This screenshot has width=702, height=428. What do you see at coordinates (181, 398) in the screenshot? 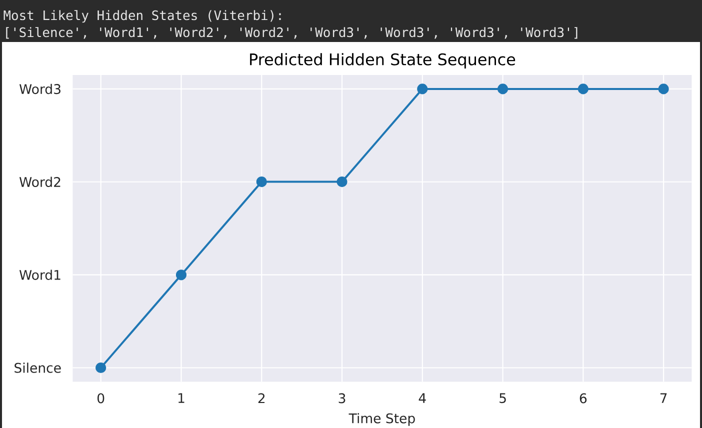
I see `x-tick-label: 1` at bounding box center [181, 398].